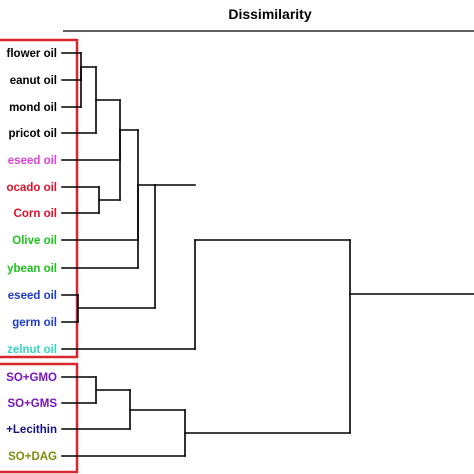  Describe the element at coordinates (269, 14) in the screenshot. I see `chart-title: Dissimilarity` at that location.